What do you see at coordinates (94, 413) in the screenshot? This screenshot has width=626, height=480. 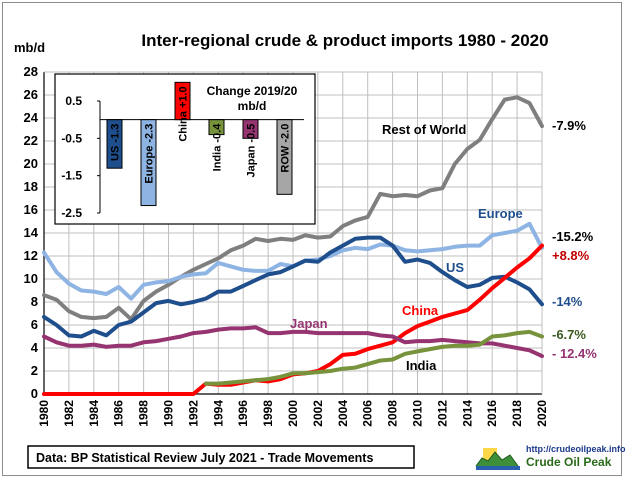 I see `x-tick-label: 1984` at bounding box center [94, 413].